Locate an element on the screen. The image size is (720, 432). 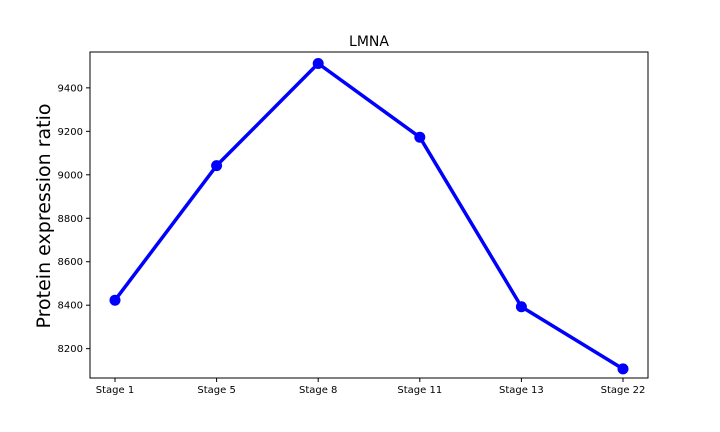
x-tick-label: Stage 1 is located at coordinates (115, 390).